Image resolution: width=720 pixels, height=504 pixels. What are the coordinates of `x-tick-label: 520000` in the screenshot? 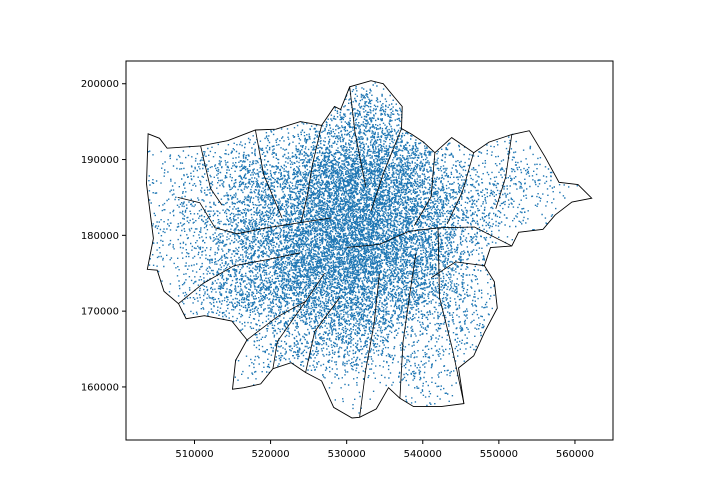 It's located at (270, 454).